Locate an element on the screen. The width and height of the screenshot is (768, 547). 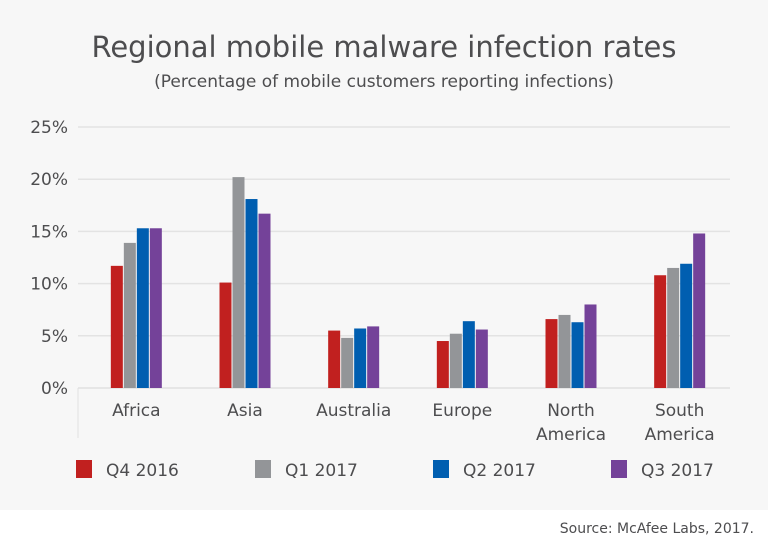
source-note: Source: McAfee Labs, 2017. is located at coordinates (656, 529).